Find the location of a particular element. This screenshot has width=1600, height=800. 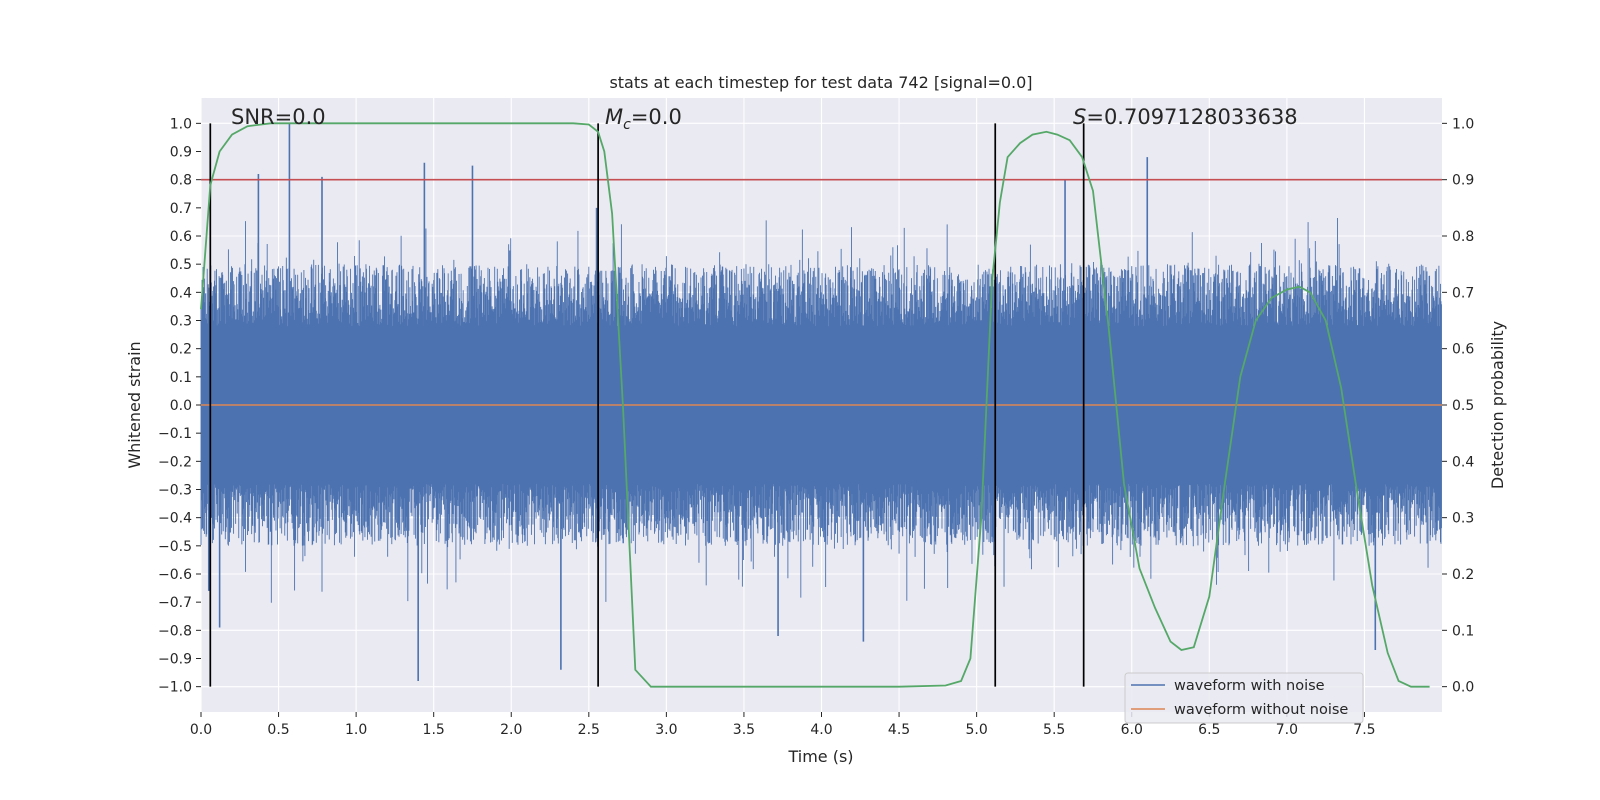

y-tick-label: 0.6 is located at coordinates (181, 237).